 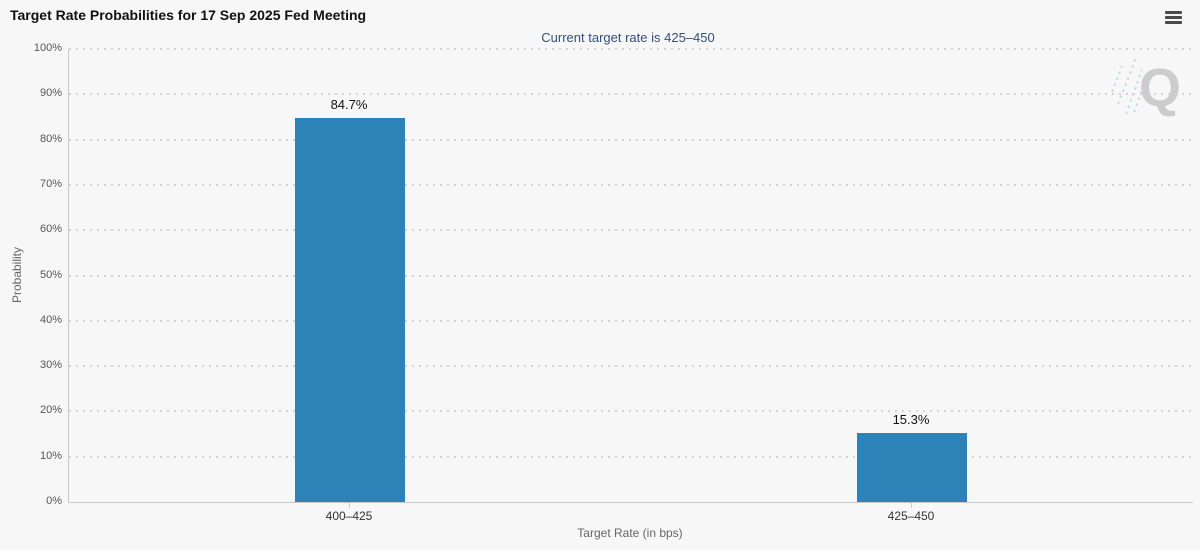 I want to click on bar-value-label: 84.7%, so click(x=349, y=105).